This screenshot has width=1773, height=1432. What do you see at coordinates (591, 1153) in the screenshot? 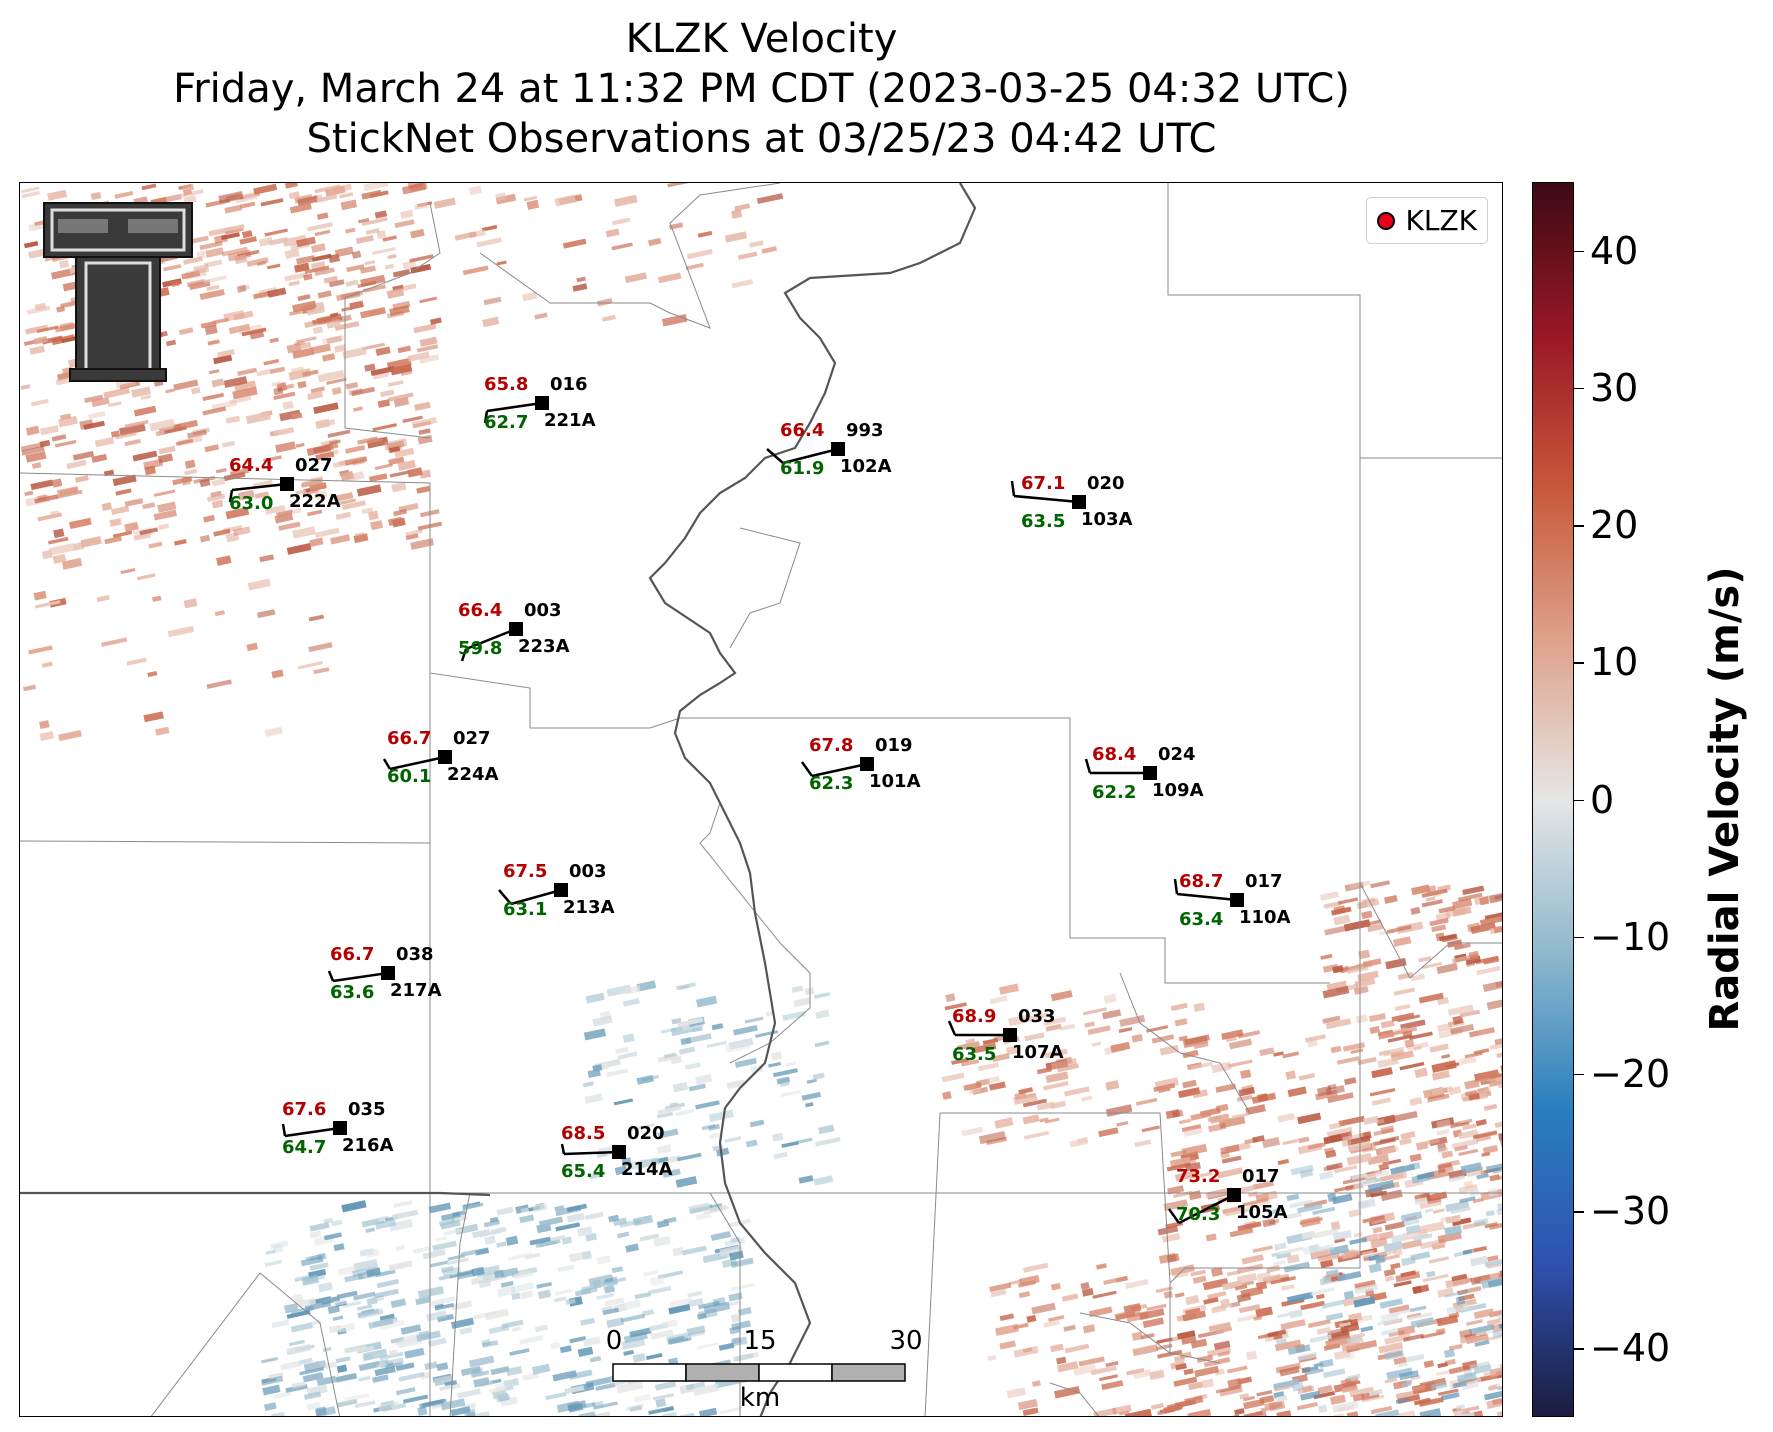
I see `wind-barb-staff` at bounding box center [591, 1153].